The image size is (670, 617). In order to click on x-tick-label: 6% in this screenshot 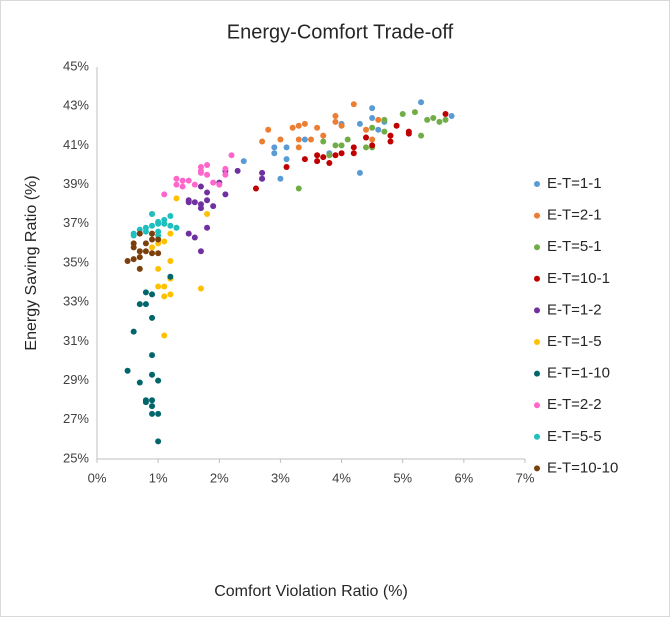, I will do `click(463, 477)`.